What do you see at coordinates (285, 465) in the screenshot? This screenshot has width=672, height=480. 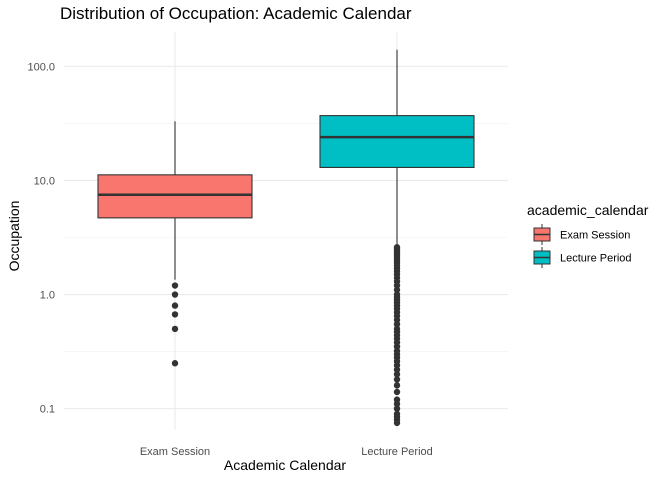 I see `x-axis-title: Academic Calendar` at bounding box center [285, 465].